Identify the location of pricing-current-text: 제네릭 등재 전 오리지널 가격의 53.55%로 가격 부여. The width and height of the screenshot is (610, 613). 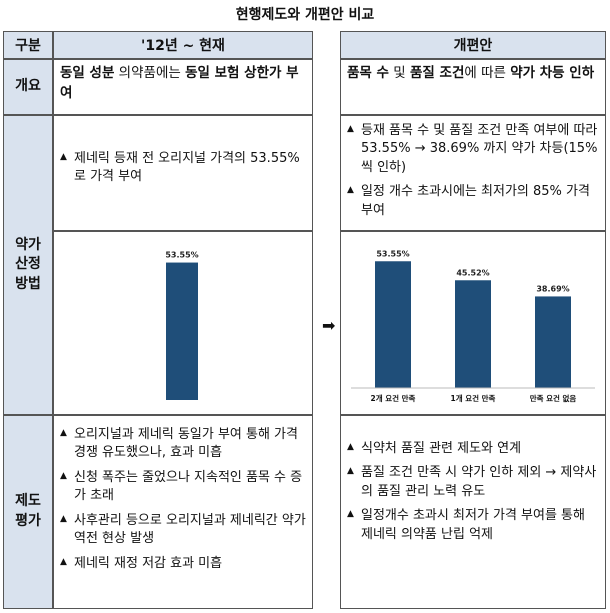
(183, 173).